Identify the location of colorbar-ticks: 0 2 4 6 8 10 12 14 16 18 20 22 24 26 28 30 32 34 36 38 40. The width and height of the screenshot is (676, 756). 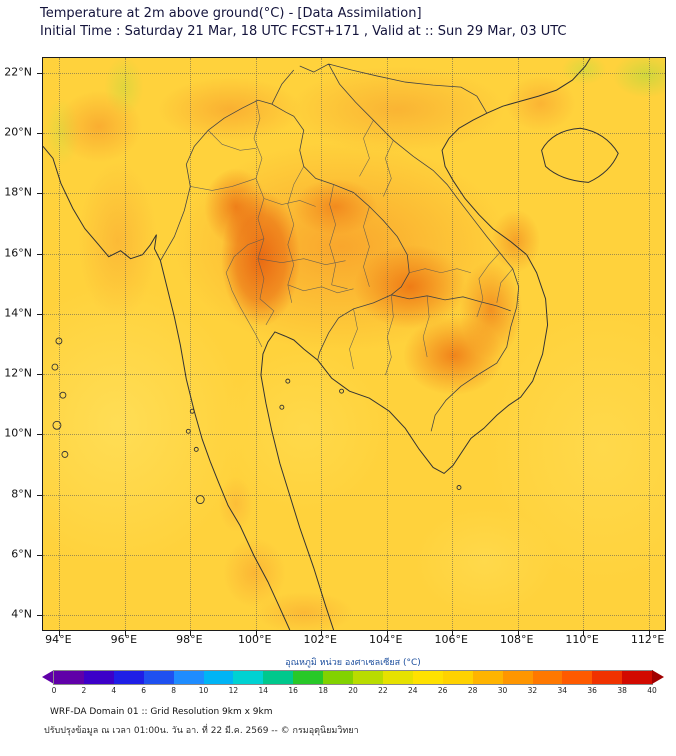
(354, 691).